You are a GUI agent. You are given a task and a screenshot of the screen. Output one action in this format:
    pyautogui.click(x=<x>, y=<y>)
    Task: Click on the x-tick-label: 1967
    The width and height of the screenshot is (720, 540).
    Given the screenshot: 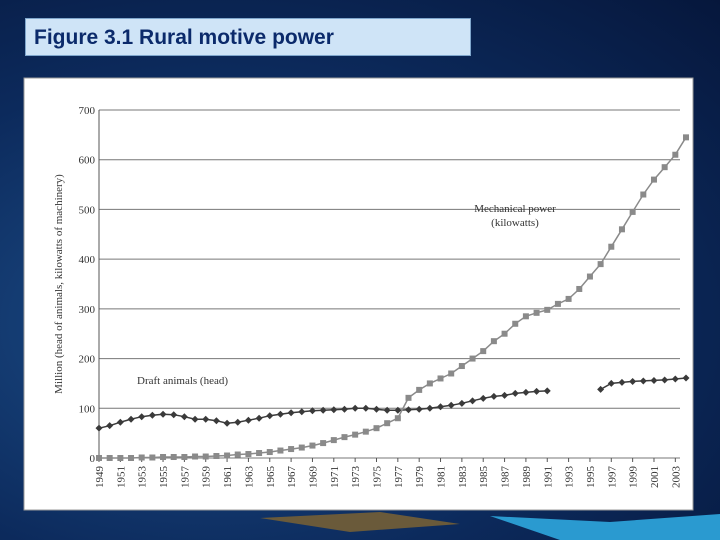 What is the action you would take?
    pyautogui.click(x=292, y=477)
    